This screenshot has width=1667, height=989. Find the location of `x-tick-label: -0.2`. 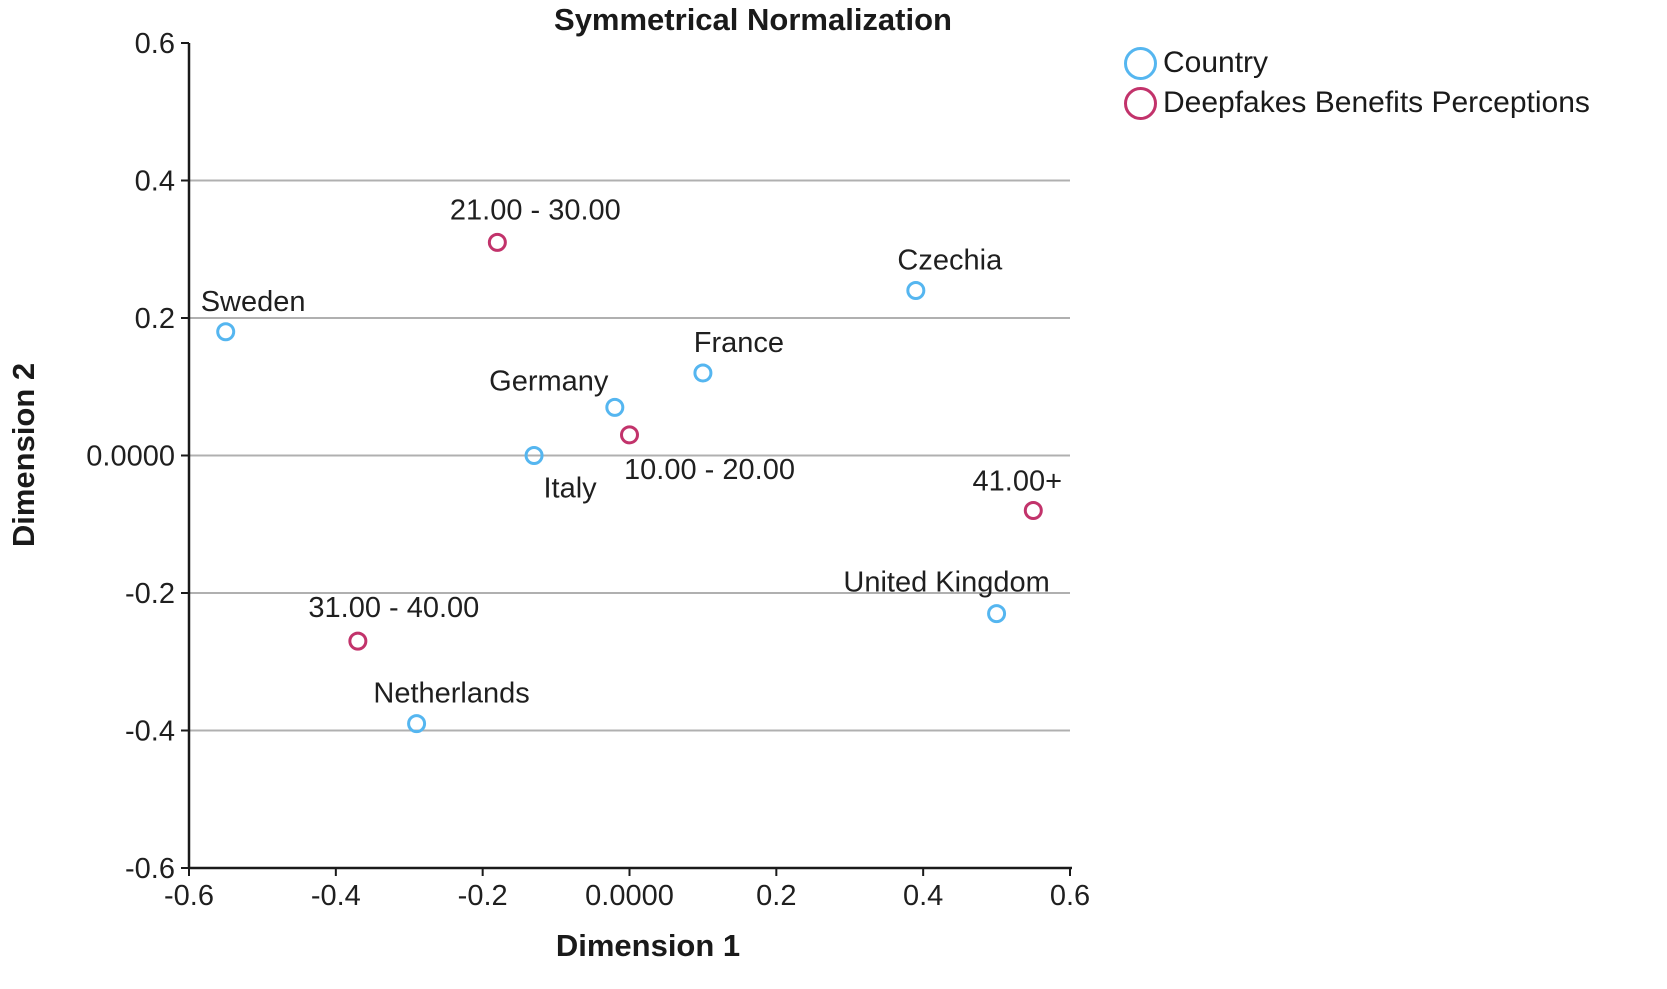

x-tick-label: -0.2 is located at coordinates (483, 896).